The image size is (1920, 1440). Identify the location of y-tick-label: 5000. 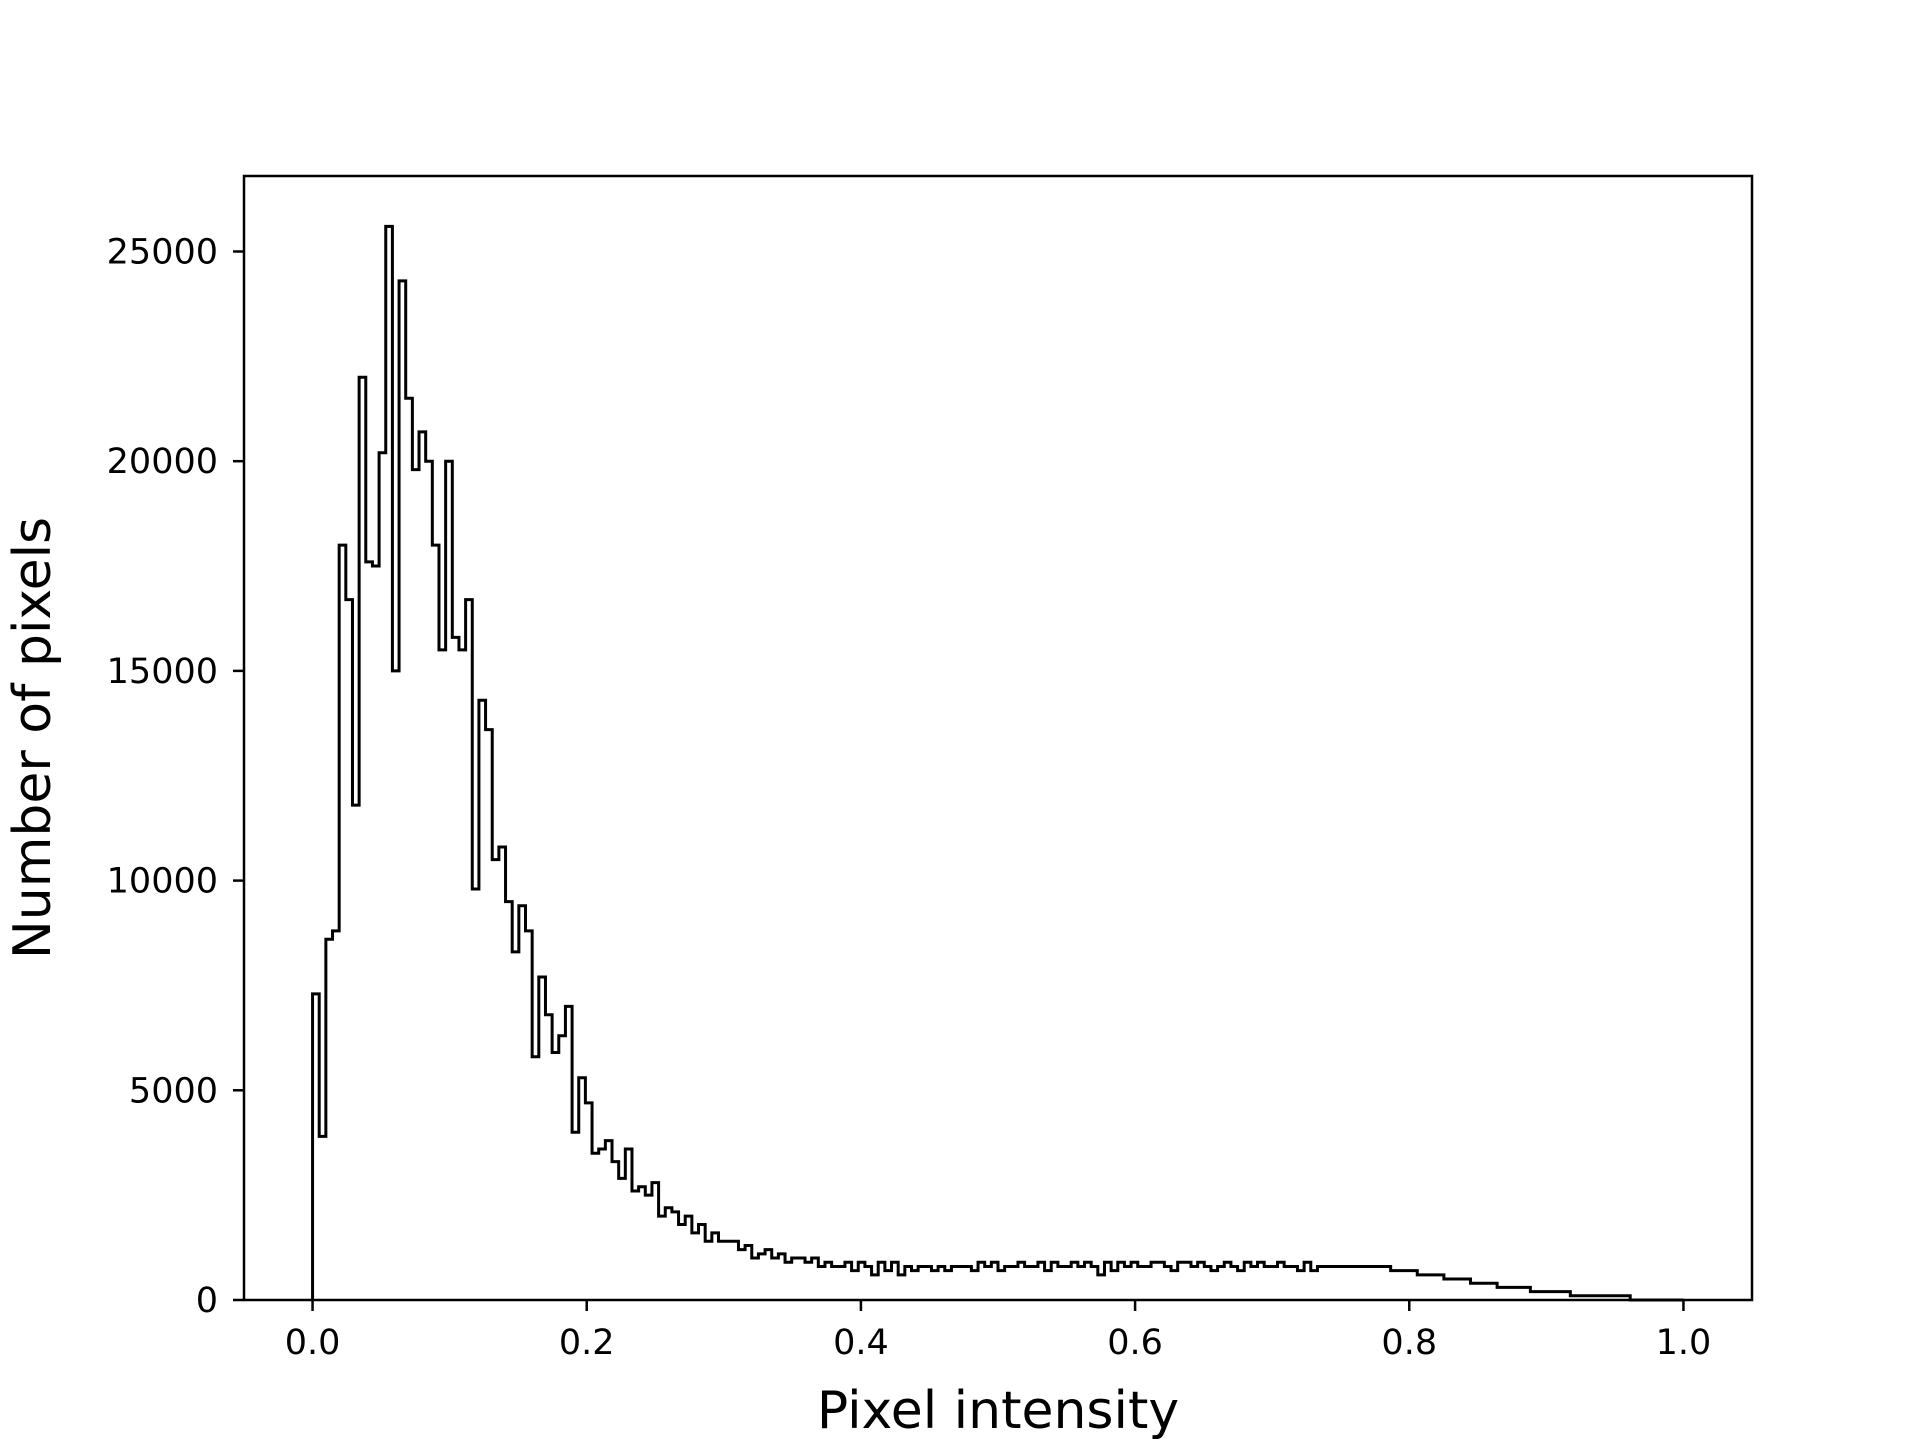
(173, 1091).